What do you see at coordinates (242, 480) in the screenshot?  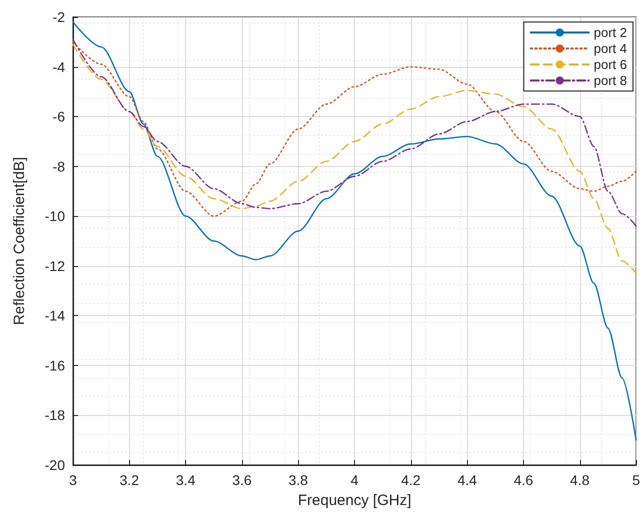 I see `x-tick-label: 3.6` at bounding box center [242, 480].